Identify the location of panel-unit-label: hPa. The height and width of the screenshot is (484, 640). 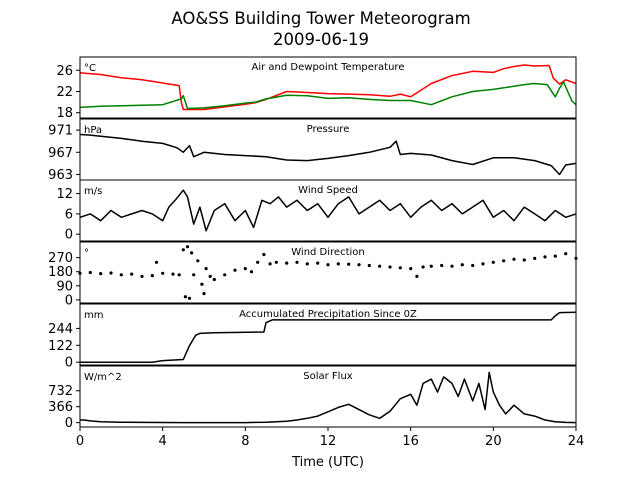
(93, 130).